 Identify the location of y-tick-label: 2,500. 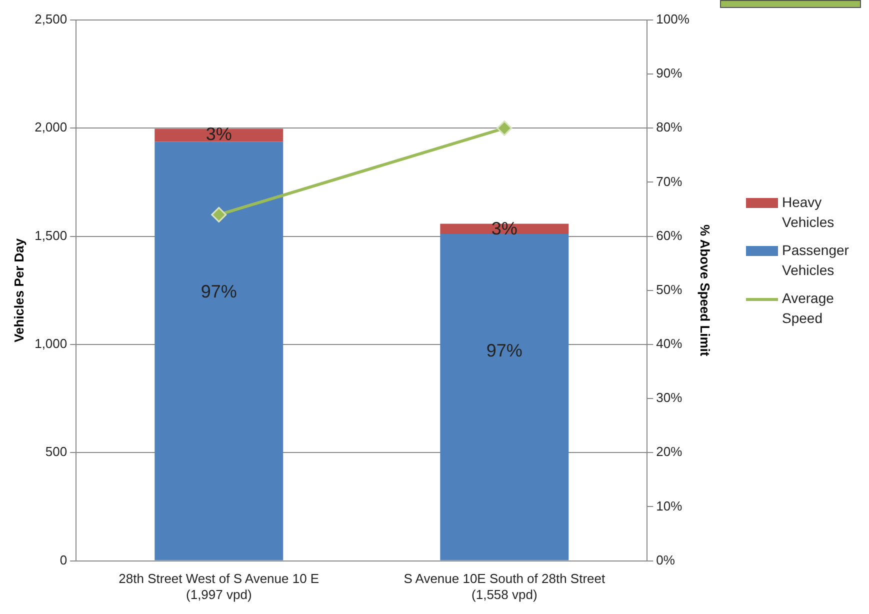
(51, 19).